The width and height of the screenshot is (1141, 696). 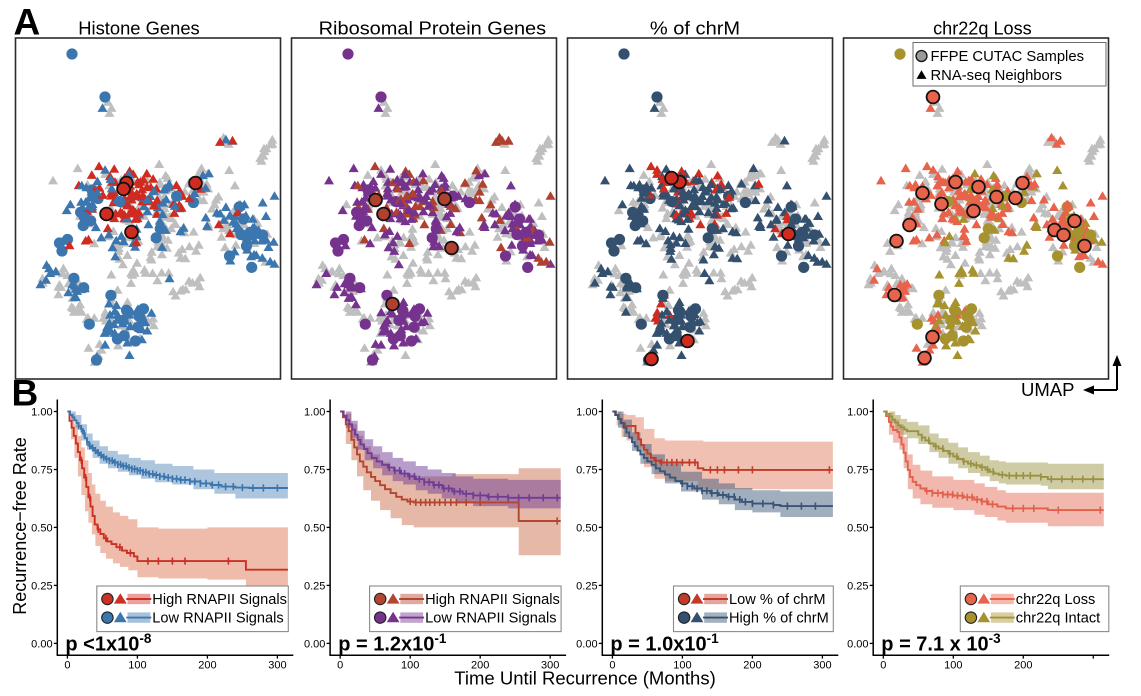 What do you see at coordinates (27, 22) in the screenshot?
I see `svg-text: A` at bounding box center [27, 22].